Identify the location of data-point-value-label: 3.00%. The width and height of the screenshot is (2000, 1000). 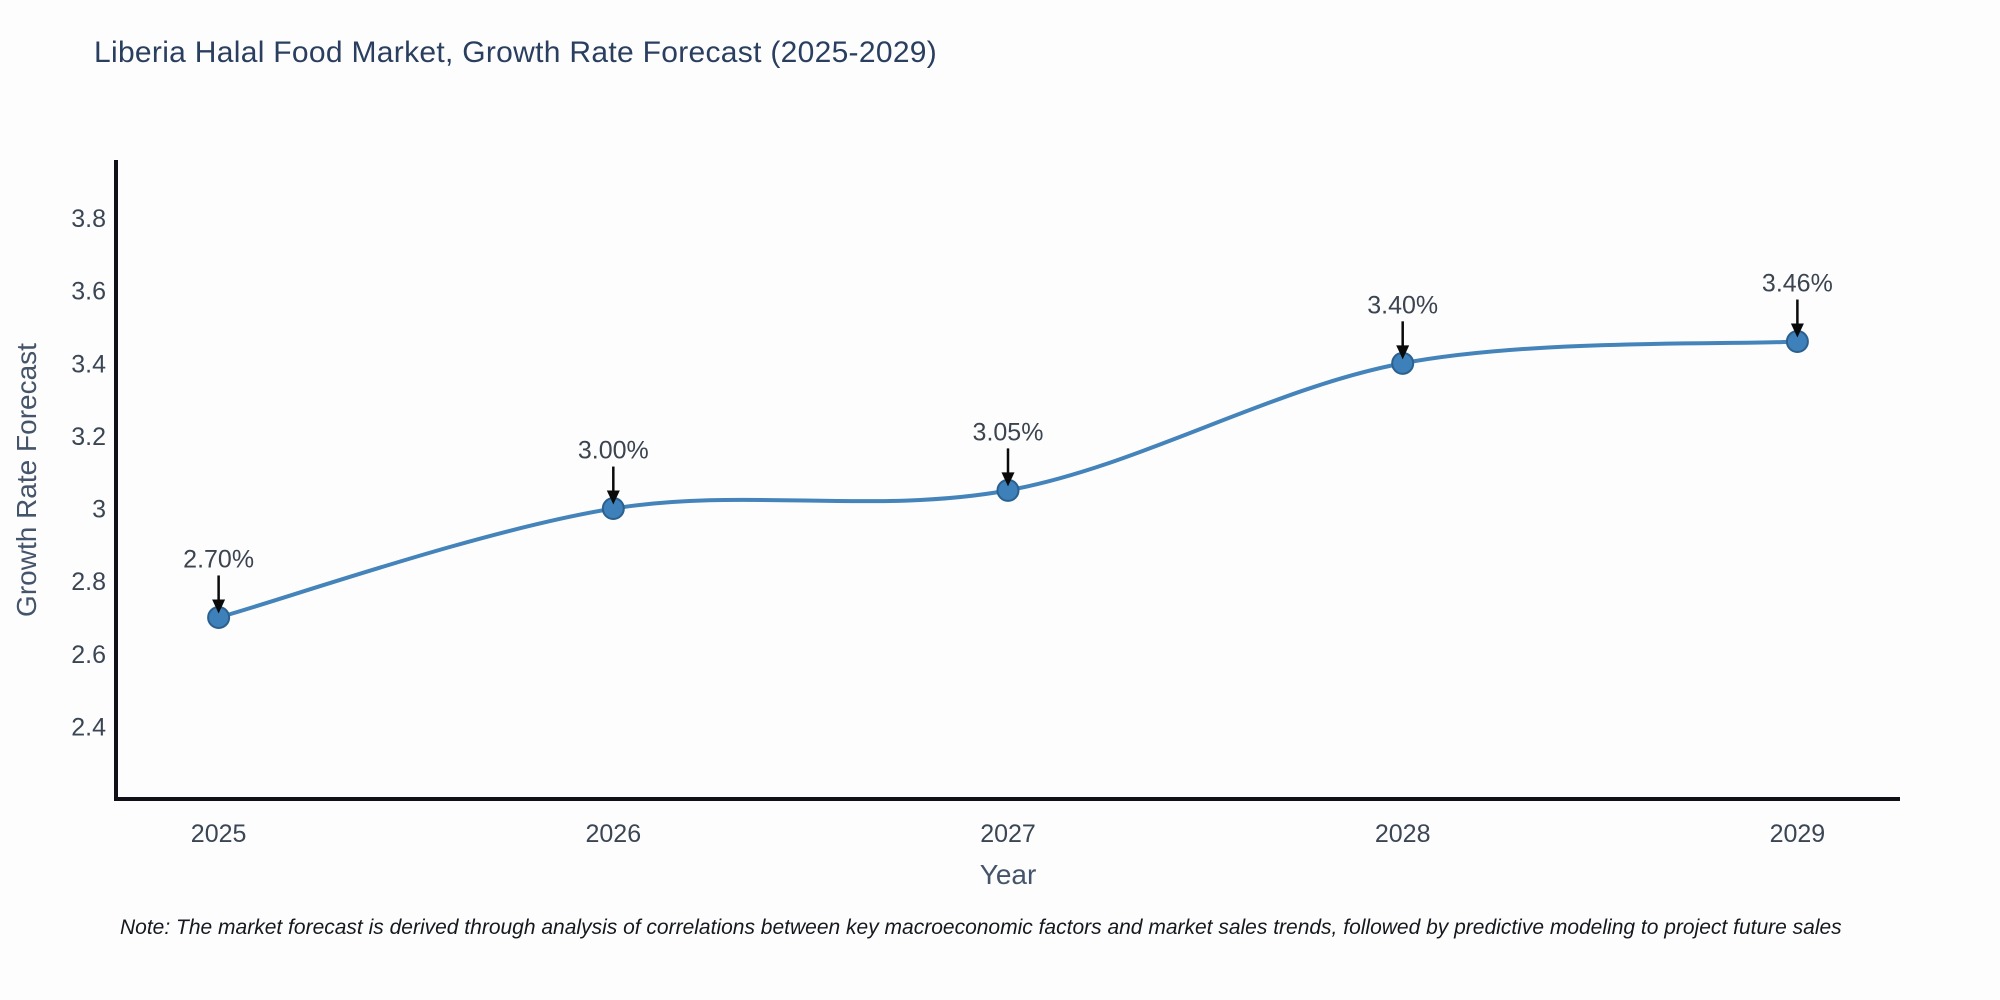
(613, 451).